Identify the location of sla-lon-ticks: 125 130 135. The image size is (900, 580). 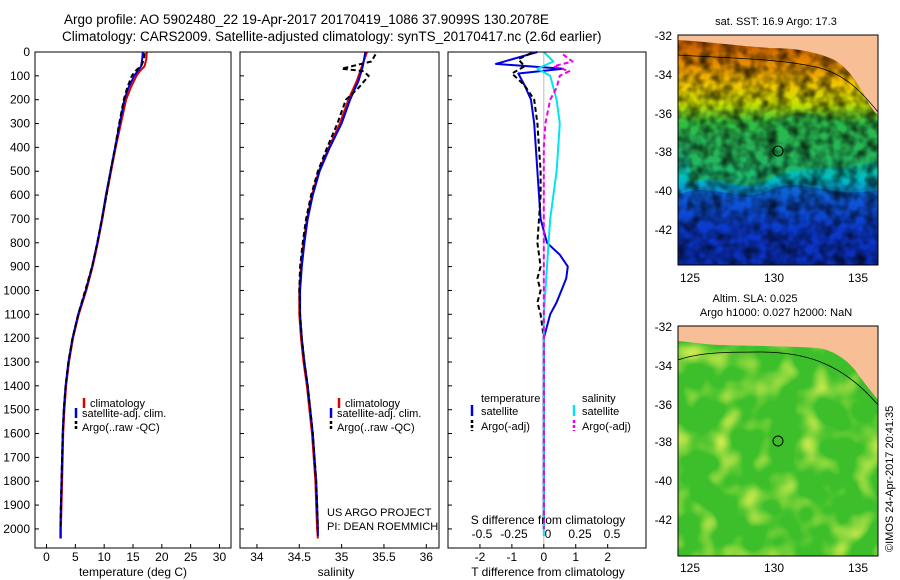
(774, 568).